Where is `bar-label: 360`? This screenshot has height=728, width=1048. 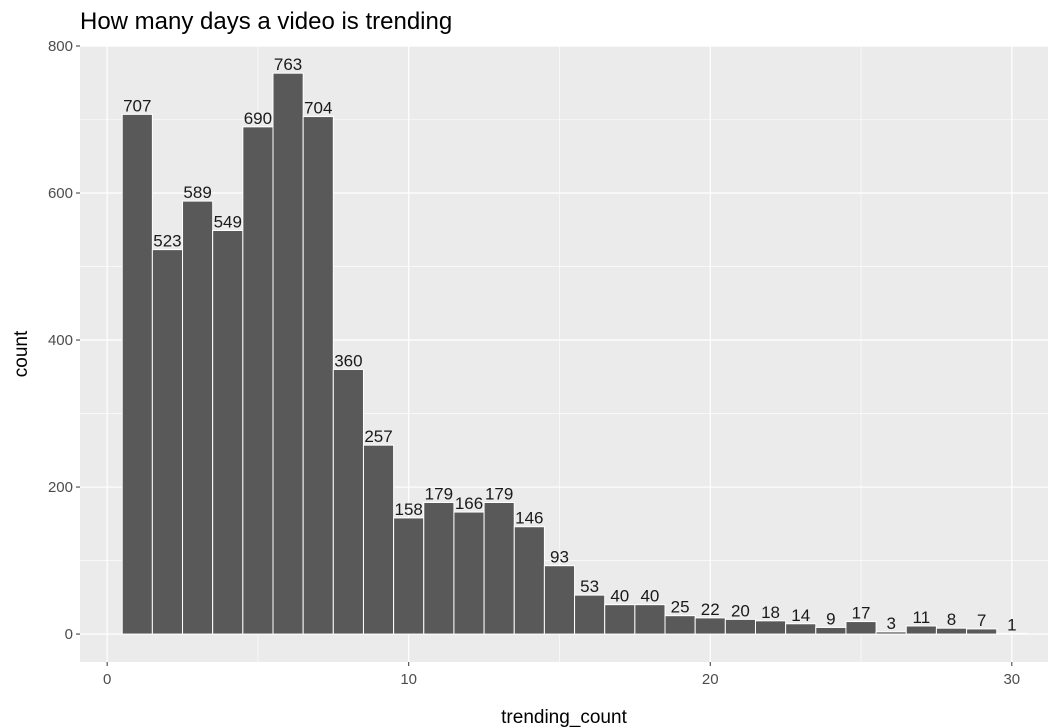
bar-label: 360 is located at coordinates (348, 360).